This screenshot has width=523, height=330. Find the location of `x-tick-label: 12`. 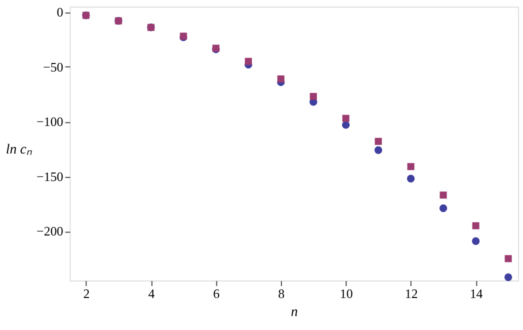

x-tick-label: 12 is located at coordinates (411, 293).